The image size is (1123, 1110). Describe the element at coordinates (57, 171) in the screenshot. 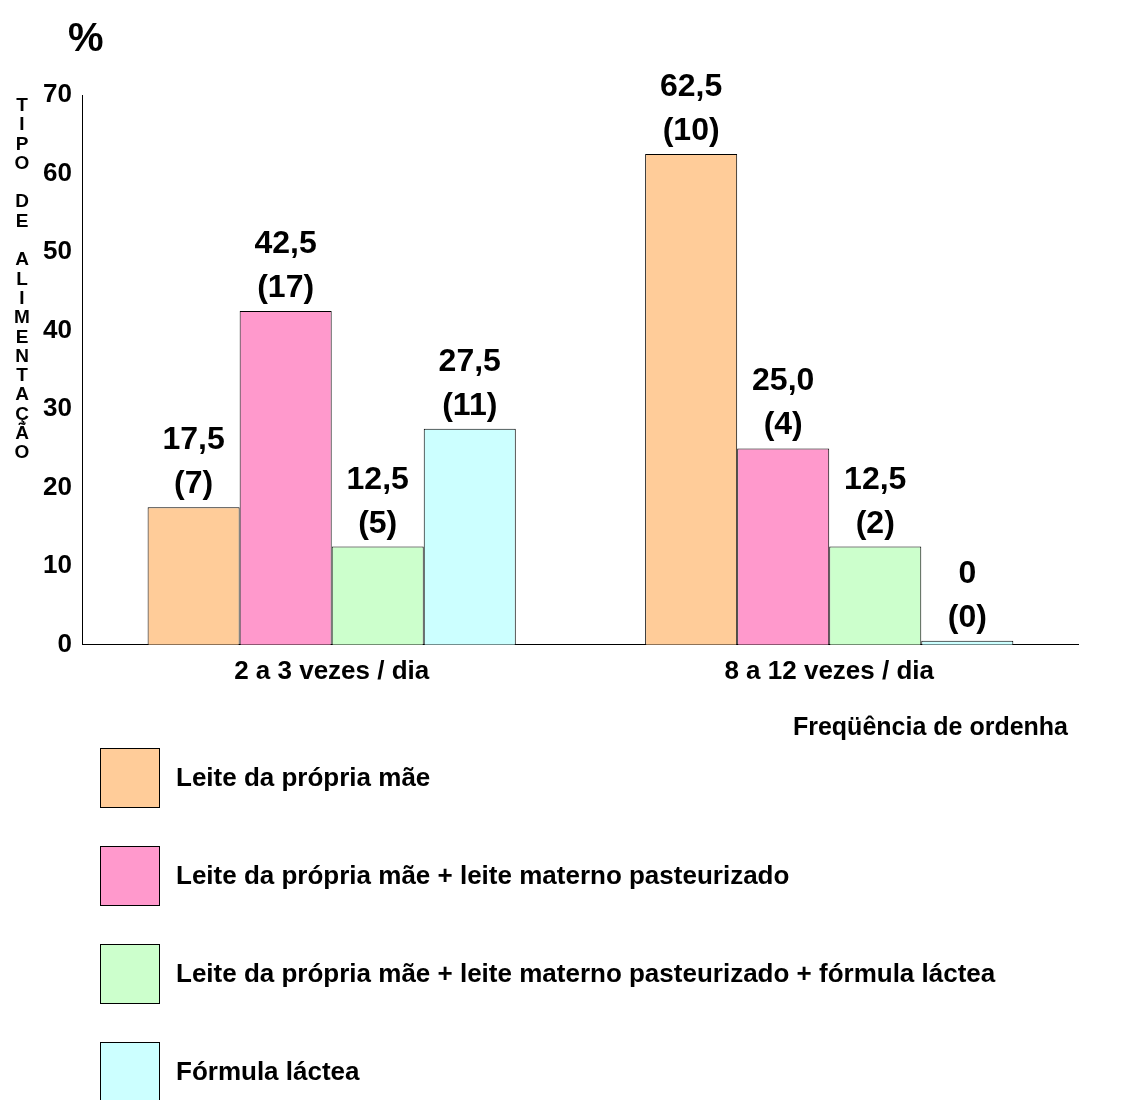

I see `y-tick-label: 60` at that location.